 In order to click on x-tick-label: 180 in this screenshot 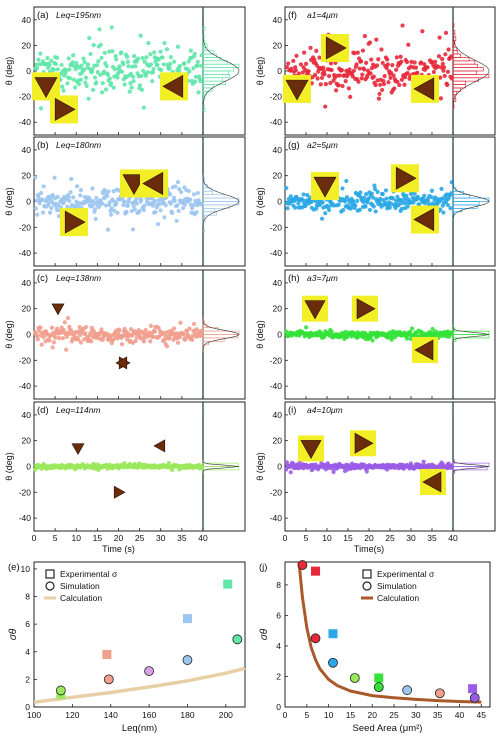, I will do `click(187, 715)`.